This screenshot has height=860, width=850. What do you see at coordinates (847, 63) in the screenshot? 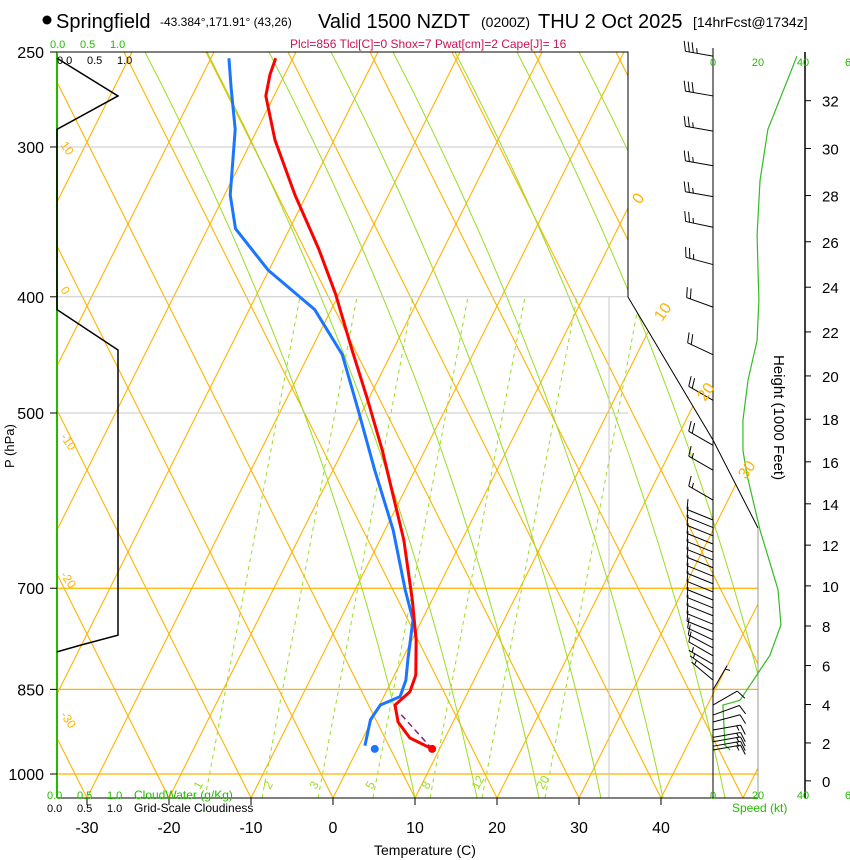
I see `speed-tick-top: 6` at bounding box center [847, 63].